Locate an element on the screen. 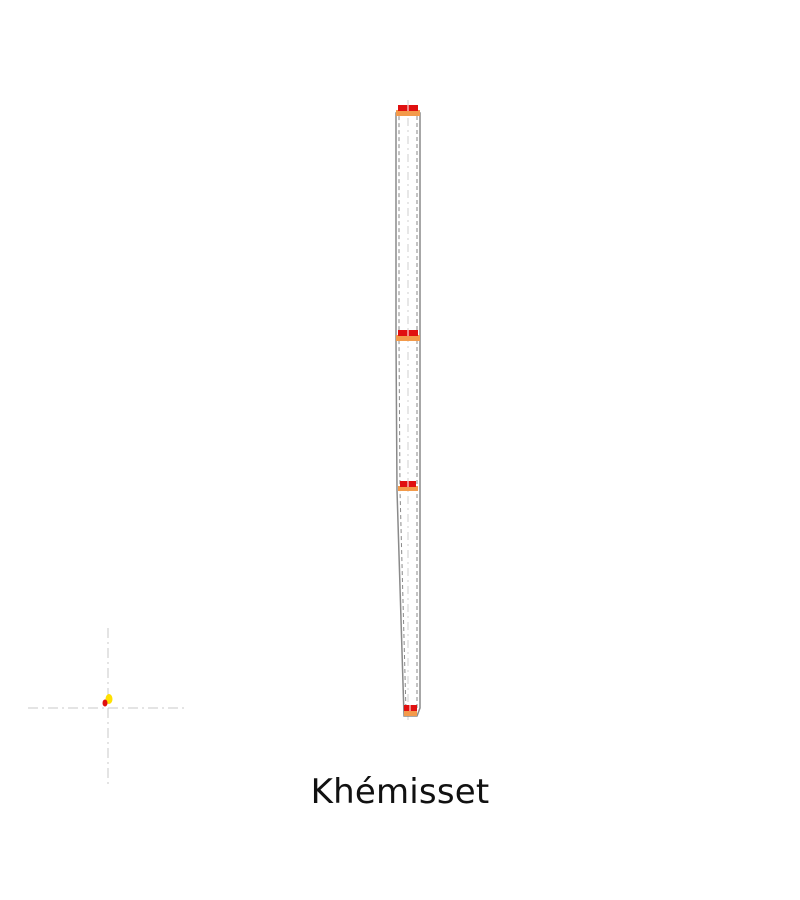  place-name-label: Khémisset is located at coordinates (400, 792).